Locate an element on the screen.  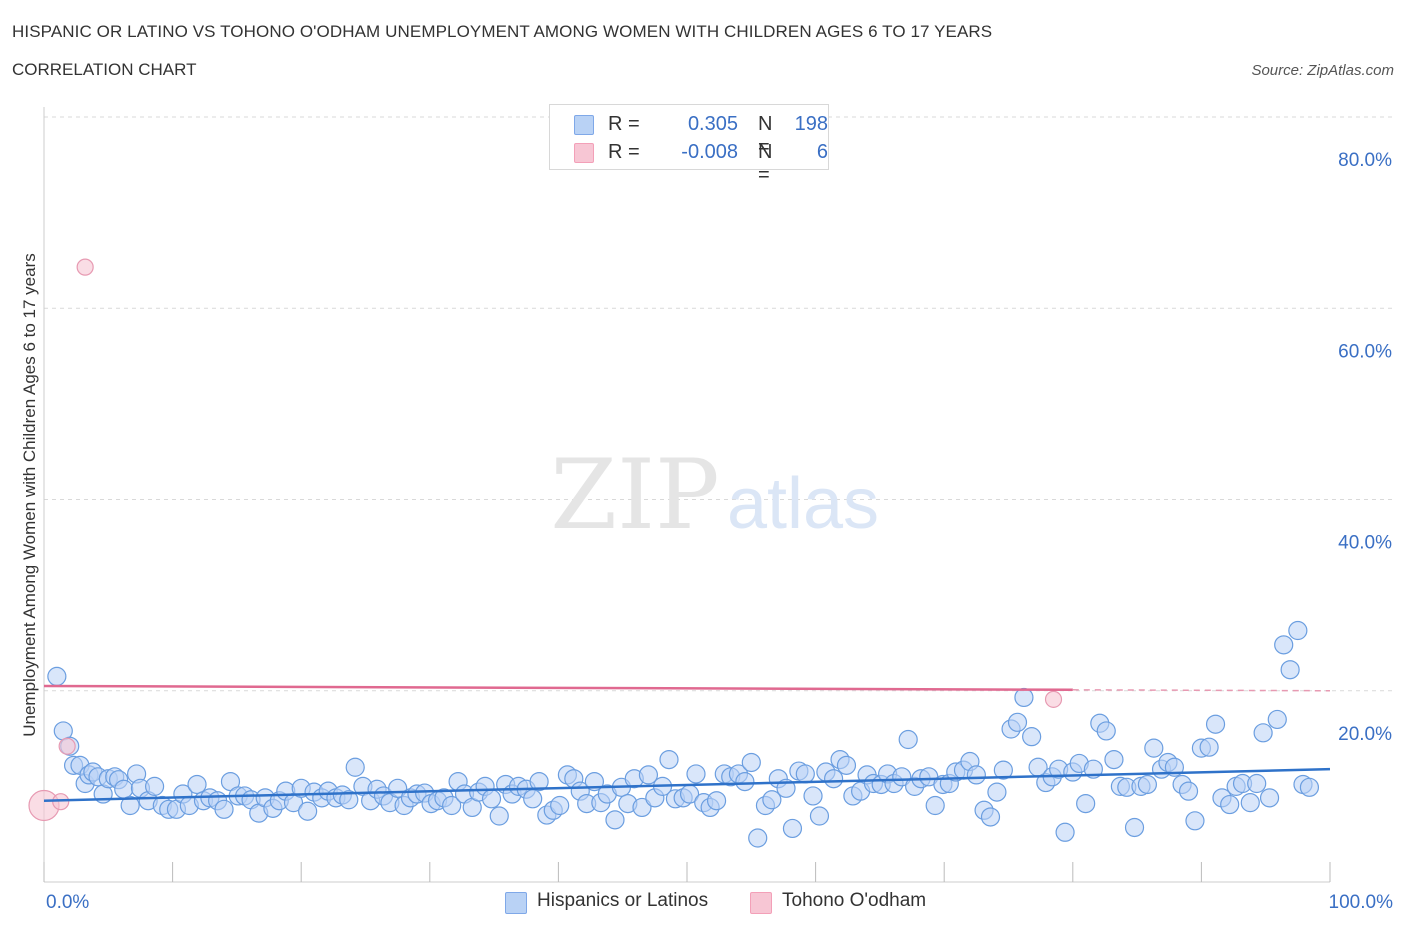
stats-legend: R = 0.305 N = 198 R = -0.008 N = 6 is located at coordinates (689, 145).